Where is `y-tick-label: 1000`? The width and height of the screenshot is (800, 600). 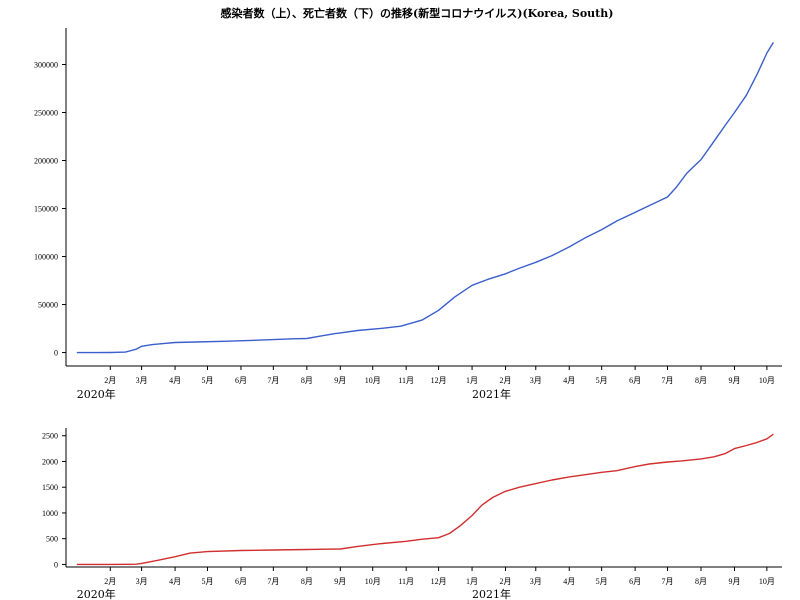 y-tick-label: 1000 is located at coordinates (50, 513).